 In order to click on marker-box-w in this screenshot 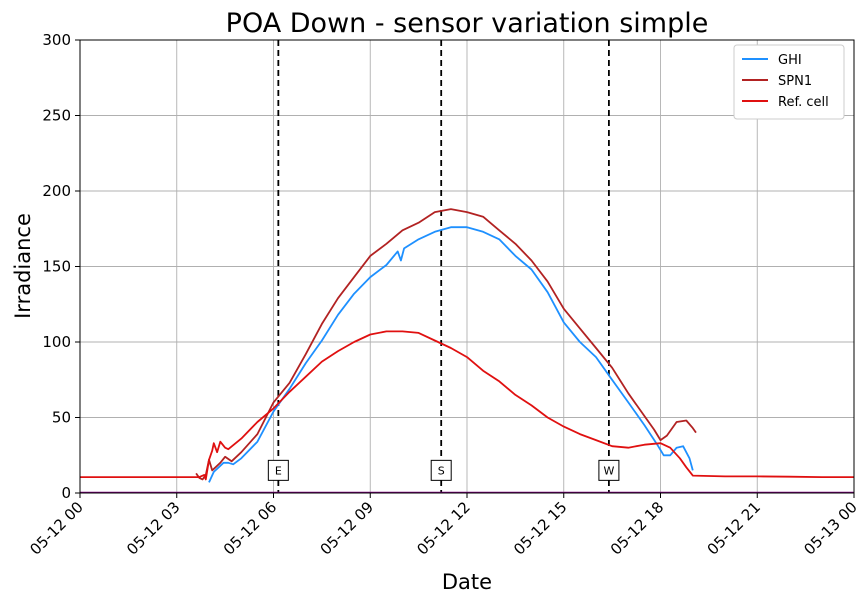, I will do `click(609, 470)`.